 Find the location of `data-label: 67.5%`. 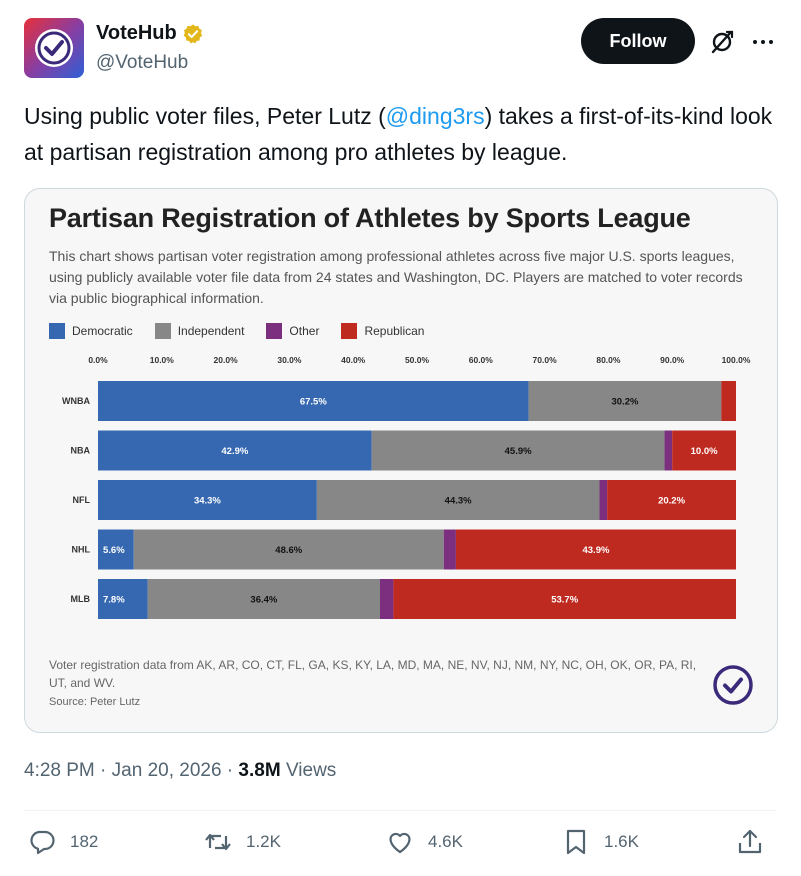

data-label: 67.5% is located at coordinates (313, 402).